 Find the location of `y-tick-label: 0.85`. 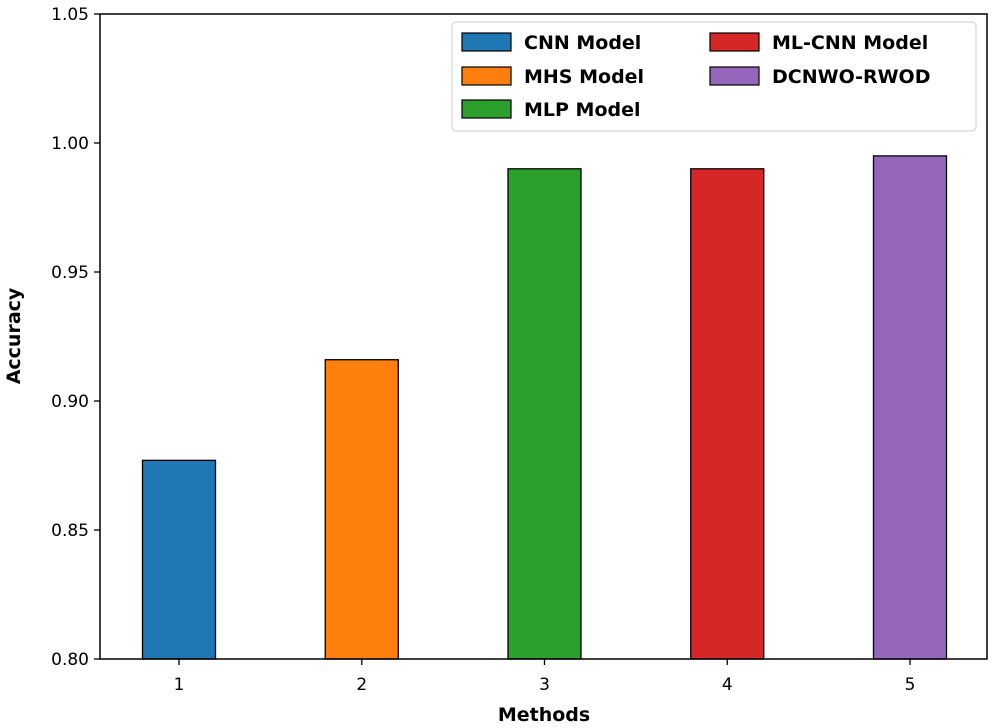

y-tick-label: 0.85 is located at coordinates (70, 531).